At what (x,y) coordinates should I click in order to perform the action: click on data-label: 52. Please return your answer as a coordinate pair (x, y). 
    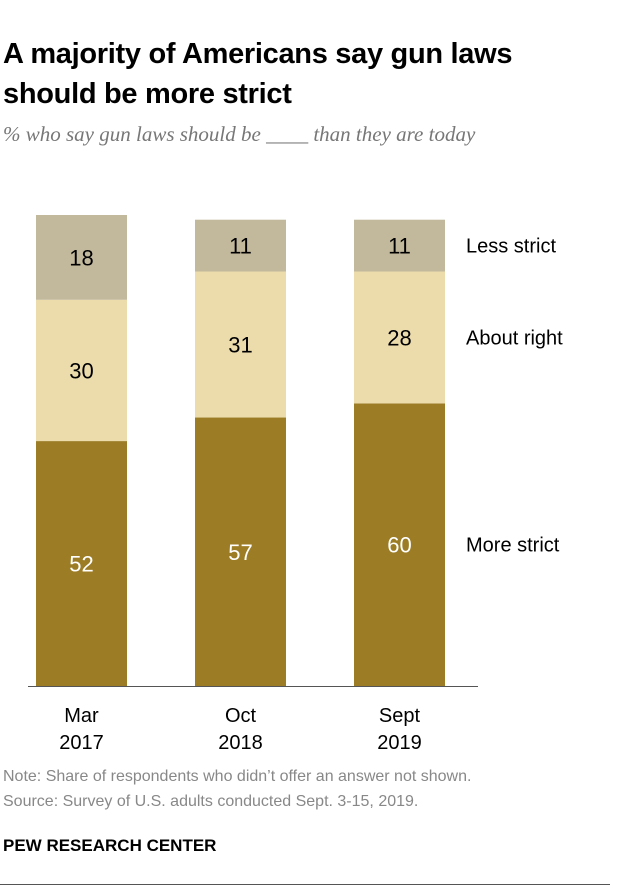
    Looking at the image, I should click on (81, 564).